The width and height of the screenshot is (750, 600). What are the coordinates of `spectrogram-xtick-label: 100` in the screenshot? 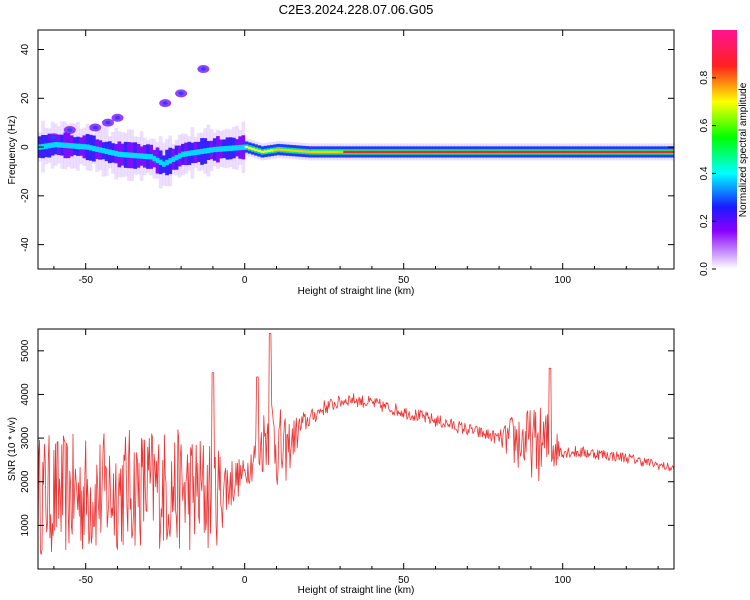 It's located at (562, 280).